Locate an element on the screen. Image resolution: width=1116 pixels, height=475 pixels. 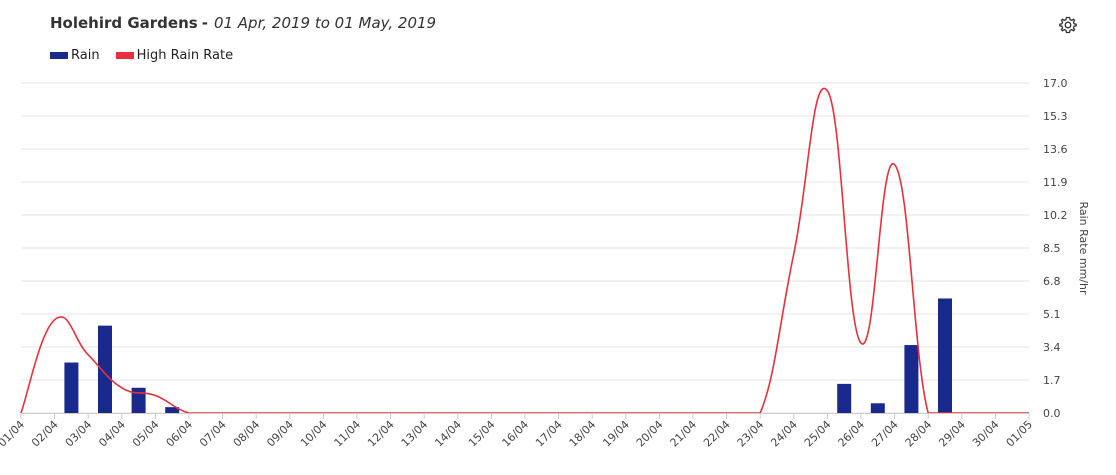
x-tick-label: 13/04 is located at coordinates (415, 434).